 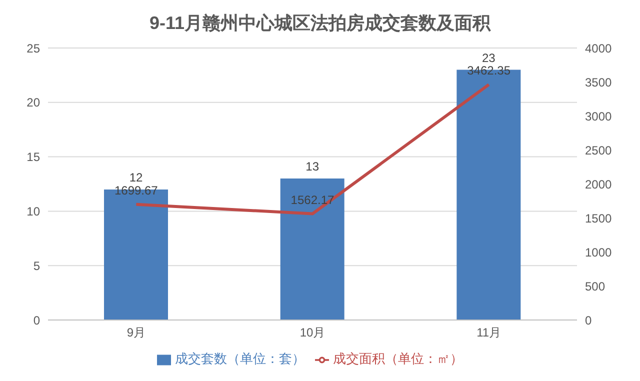 I want to click on x-tick-label: 10月, so click(x=313, y=333).